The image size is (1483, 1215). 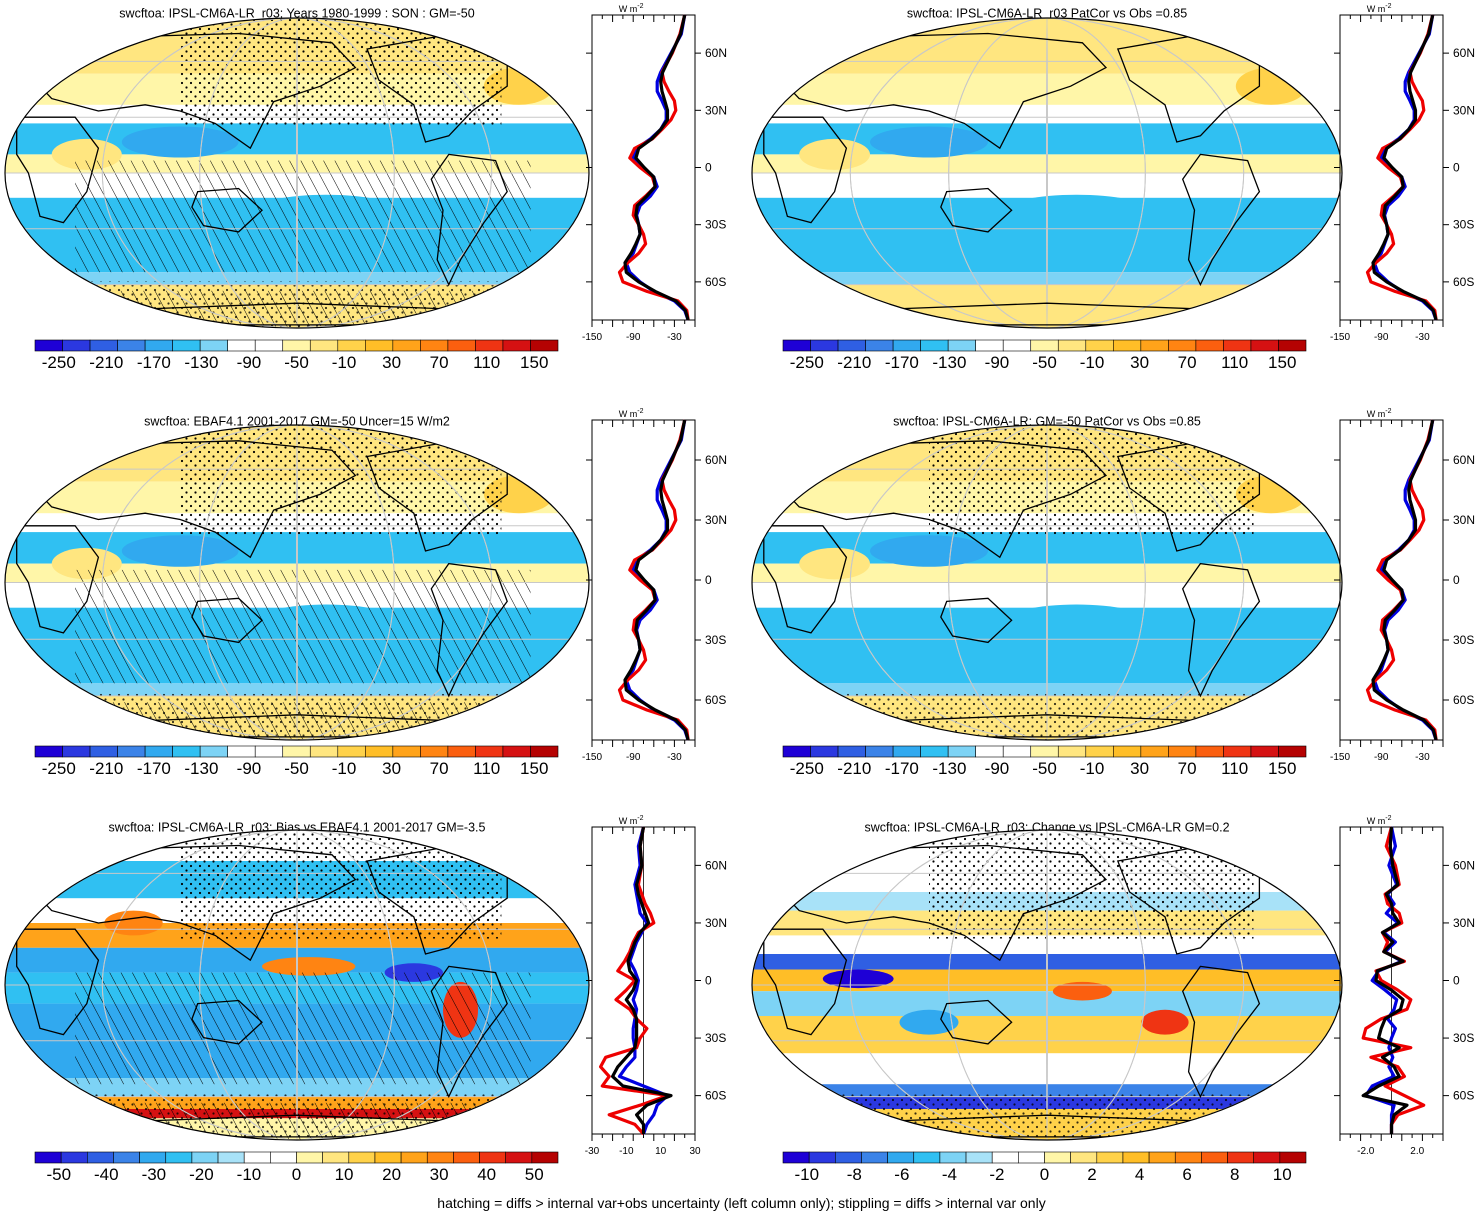 I want to click on profile-line-red, so click(x=1393, y=980).